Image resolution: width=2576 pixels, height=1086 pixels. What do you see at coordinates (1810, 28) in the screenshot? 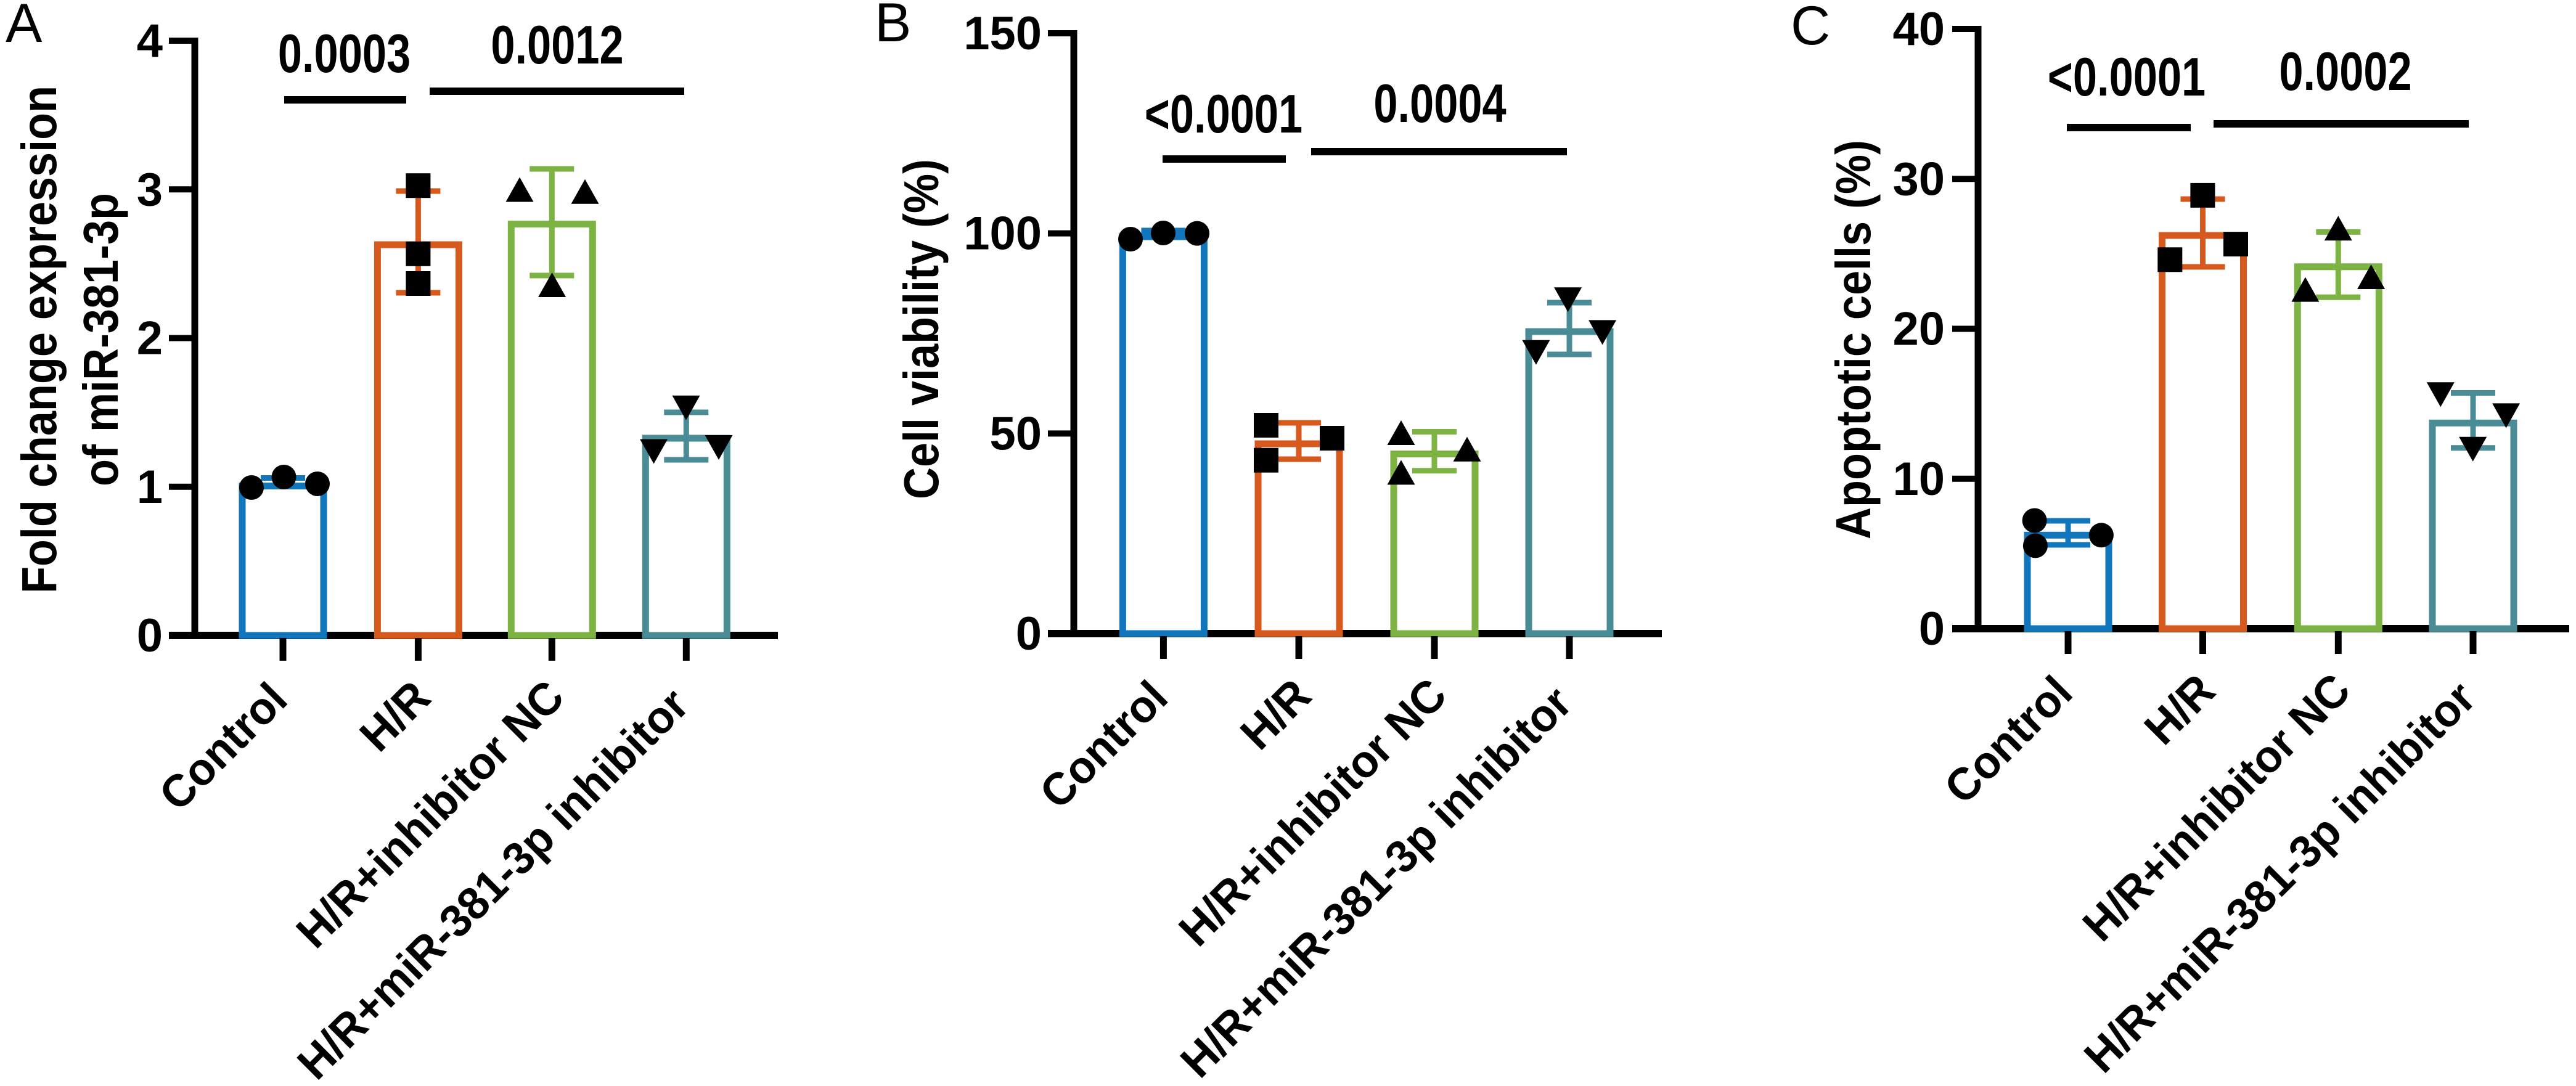
I see `svg-text: C` at bounding box center [1810, 28].